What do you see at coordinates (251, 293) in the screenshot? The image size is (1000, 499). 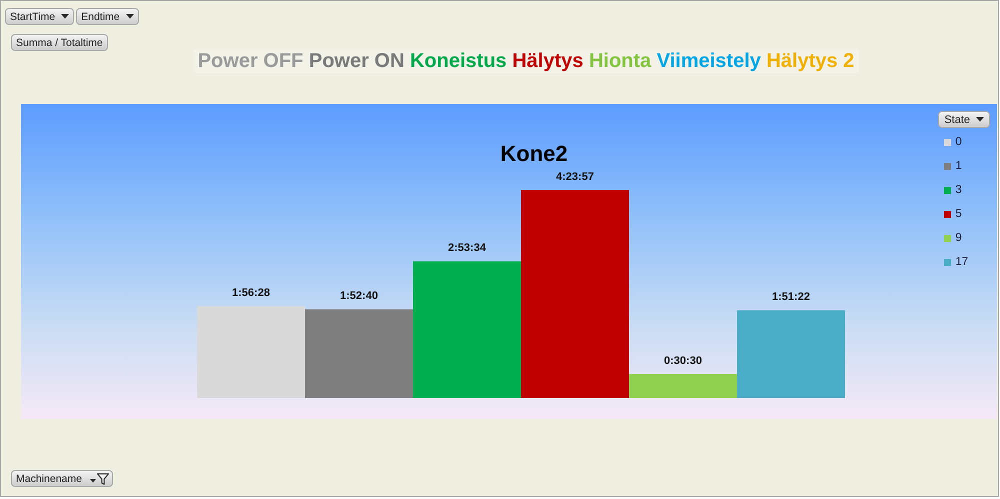 I see `data-label: 1:56:28` at bounding box center [251, 293].